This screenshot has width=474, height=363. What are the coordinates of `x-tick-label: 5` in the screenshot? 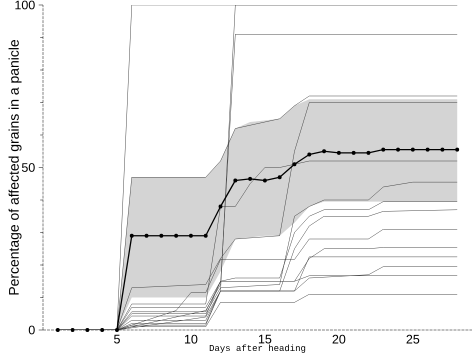 It's located at (117, 339).